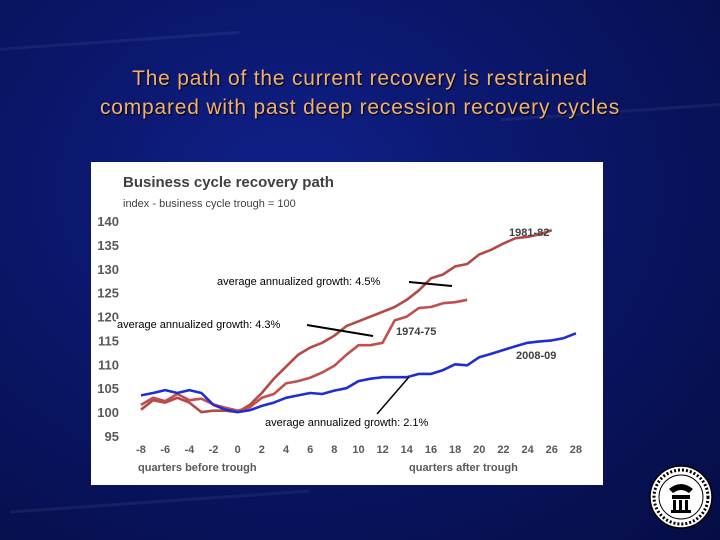 The image size is (720, 540). What do you see at coordinates (189, 450) in the screenshot?
I see `x-tick: -4` at bounding box center [189, 450].